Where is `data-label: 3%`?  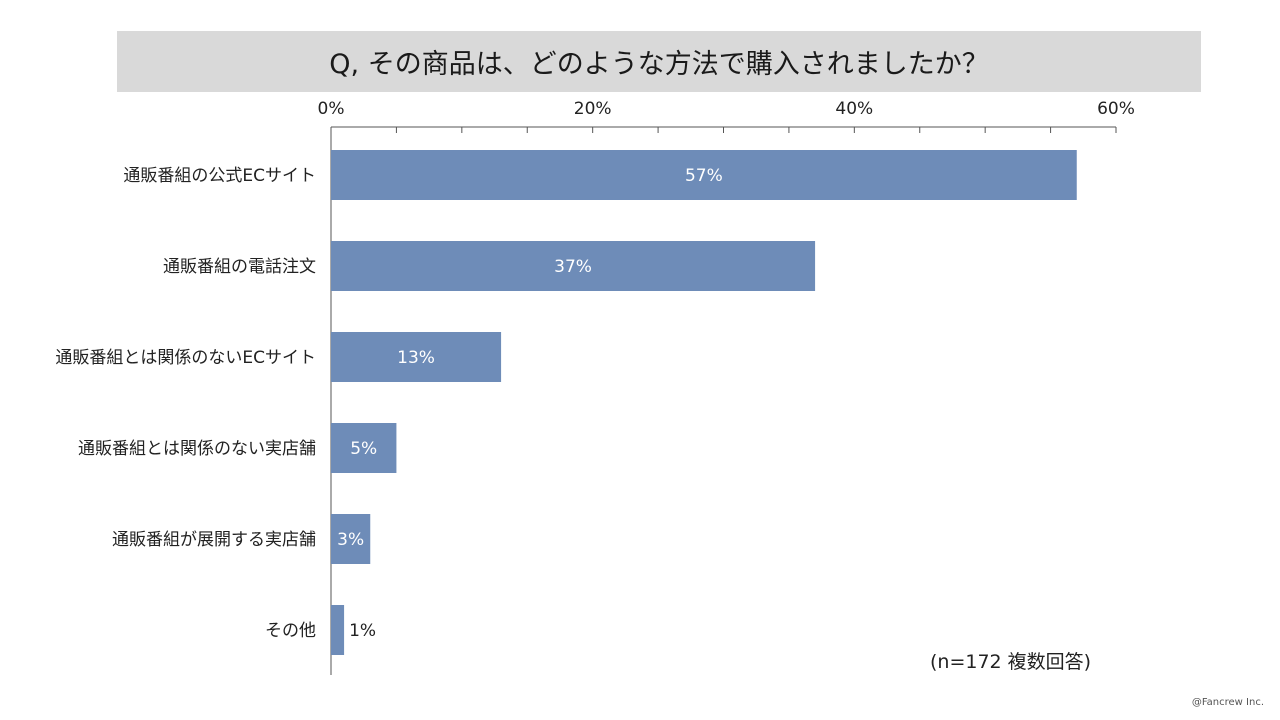
data-label: 3% is located at coordinates (350, 540).